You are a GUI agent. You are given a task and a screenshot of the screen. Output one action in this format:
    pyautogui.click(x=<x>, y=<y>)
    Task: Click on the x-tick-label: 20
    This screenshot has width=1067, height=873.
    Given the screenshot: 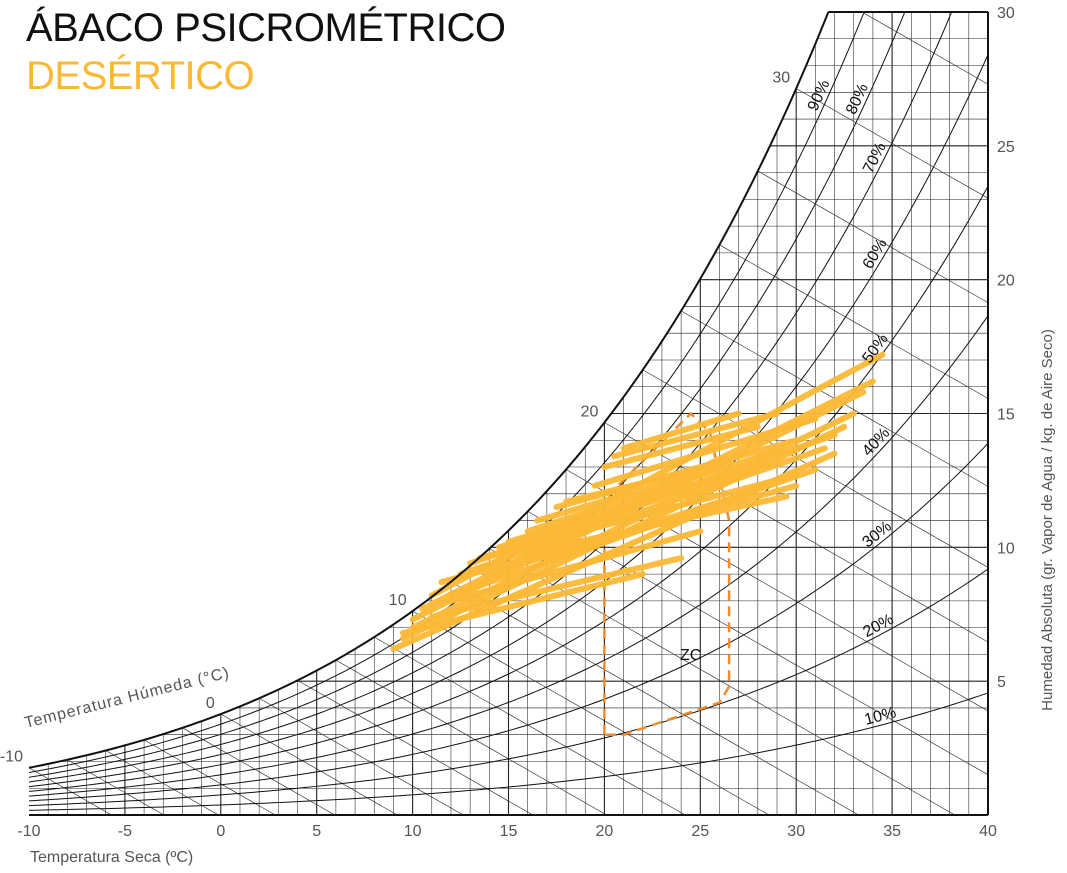 What is the action you would take?
    pyautogui.click(x=605, y=831)
    